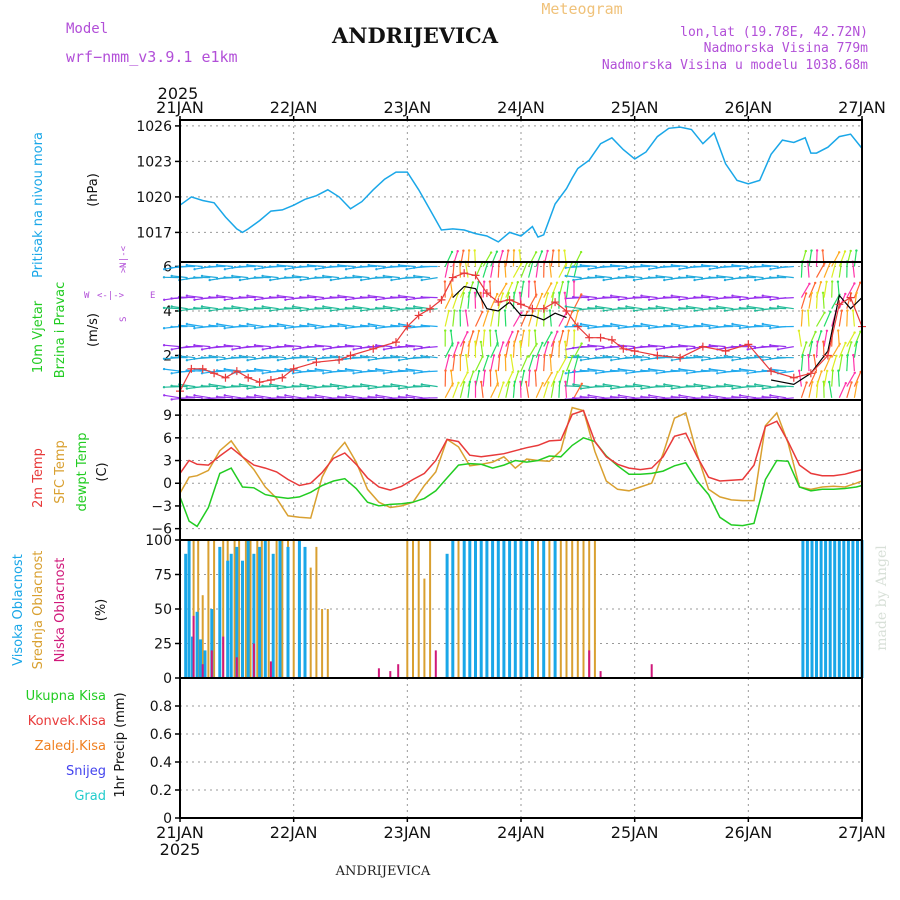 The width and height of the screenshot is (900, 900). Describe the element at coordinates (294, 107) in the screenshot. I see `top-date-tick-label: 22JAN` at that location.